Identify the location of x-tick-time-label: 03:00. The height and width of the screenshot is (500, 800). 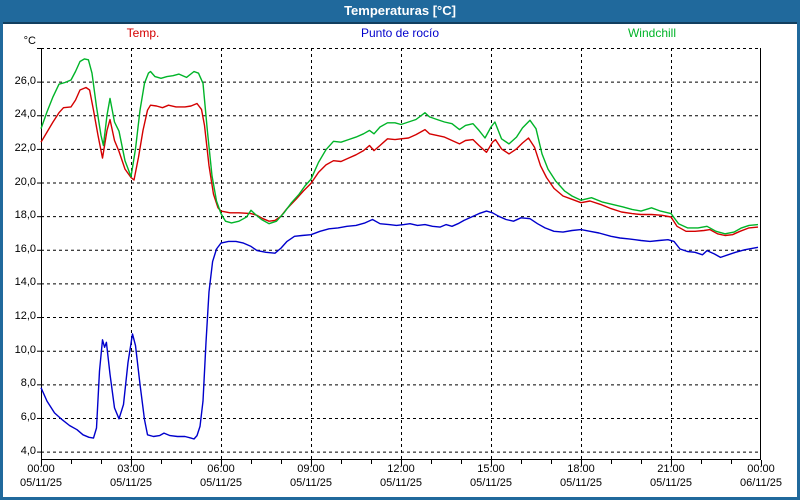
(131, 469).